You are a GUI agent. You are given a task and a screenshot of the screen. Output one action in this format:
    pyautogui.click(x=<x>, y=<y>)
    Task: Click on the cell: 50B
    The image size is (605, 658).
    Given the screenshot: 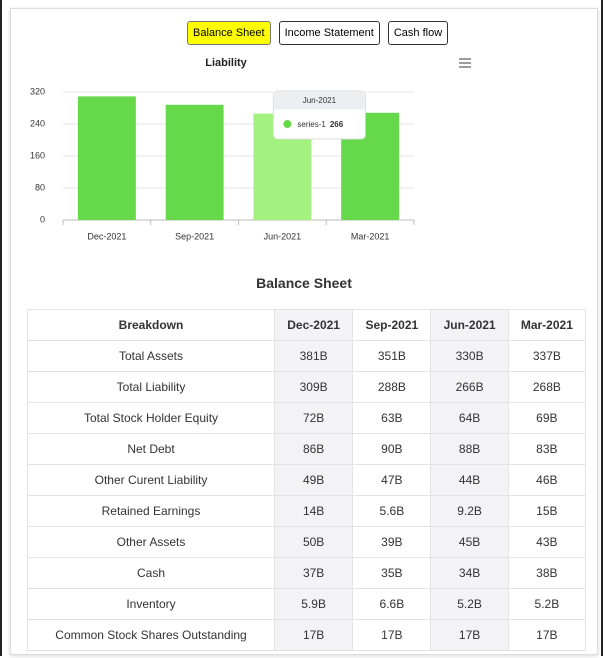 What is the action you would take?
    pyautogui.click(x=313, y=542)
    